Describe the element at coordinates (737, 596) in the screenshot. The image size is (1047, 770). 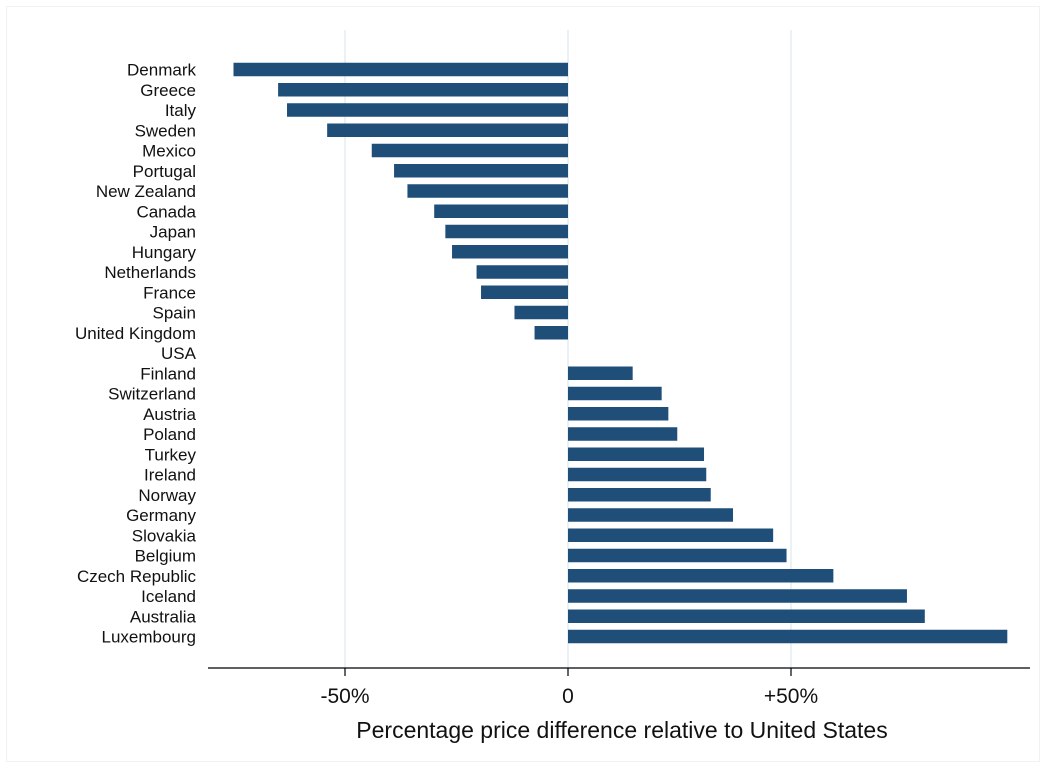
I see `bar-iceland` at that location.